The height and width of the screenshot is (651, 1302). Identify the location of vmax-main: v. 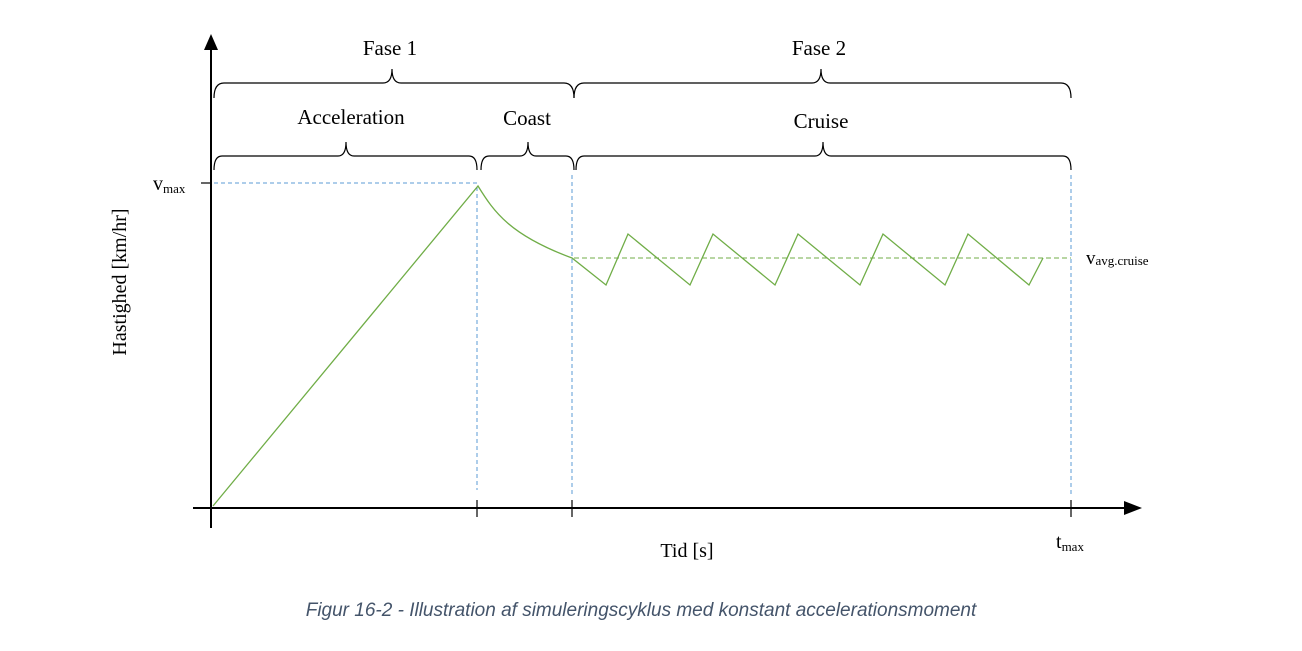
(158, 184).